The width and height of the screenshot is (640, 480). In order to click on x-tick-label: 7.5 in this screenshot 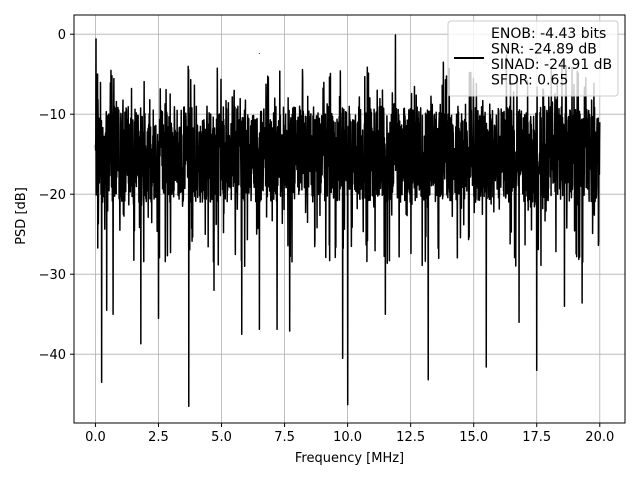, I will do `click(284, 437)`.